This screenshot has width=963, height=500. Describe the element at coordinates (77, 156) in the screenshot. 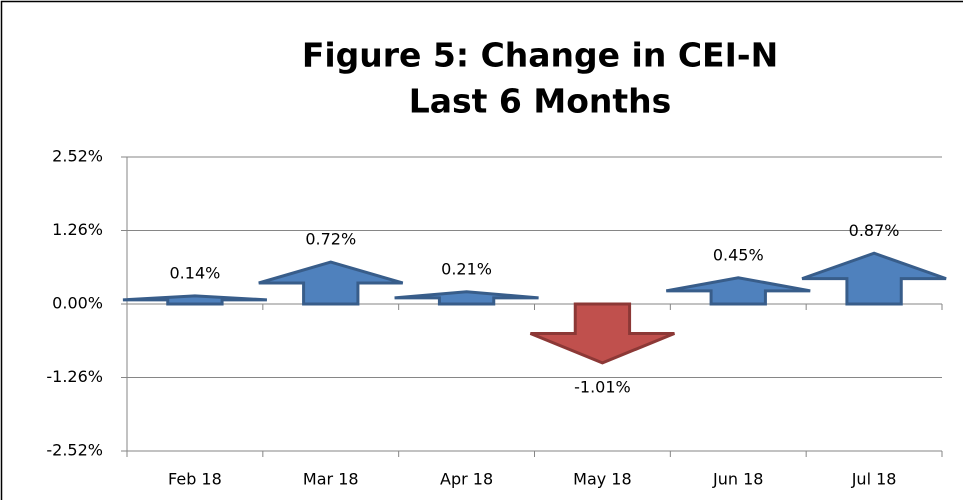

I see `y-tick-label: 2.52%` at that location.